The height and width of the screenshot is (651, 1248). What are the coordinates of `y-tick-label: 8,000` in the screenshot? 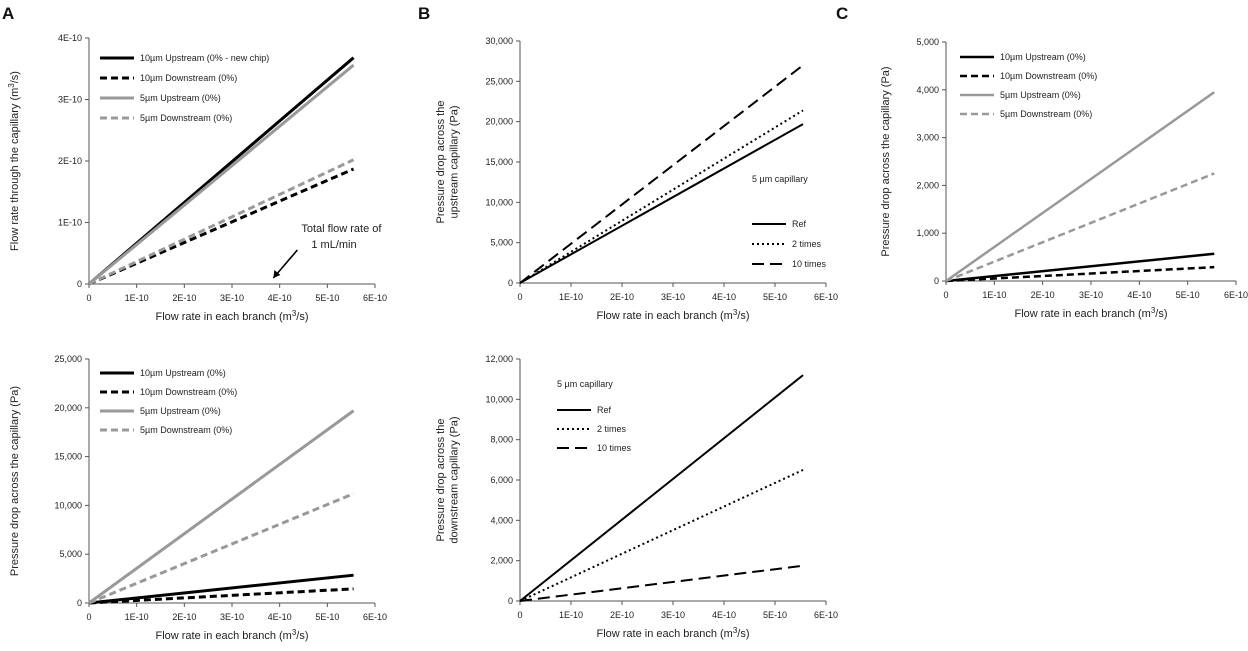 It's located at (501, 440).